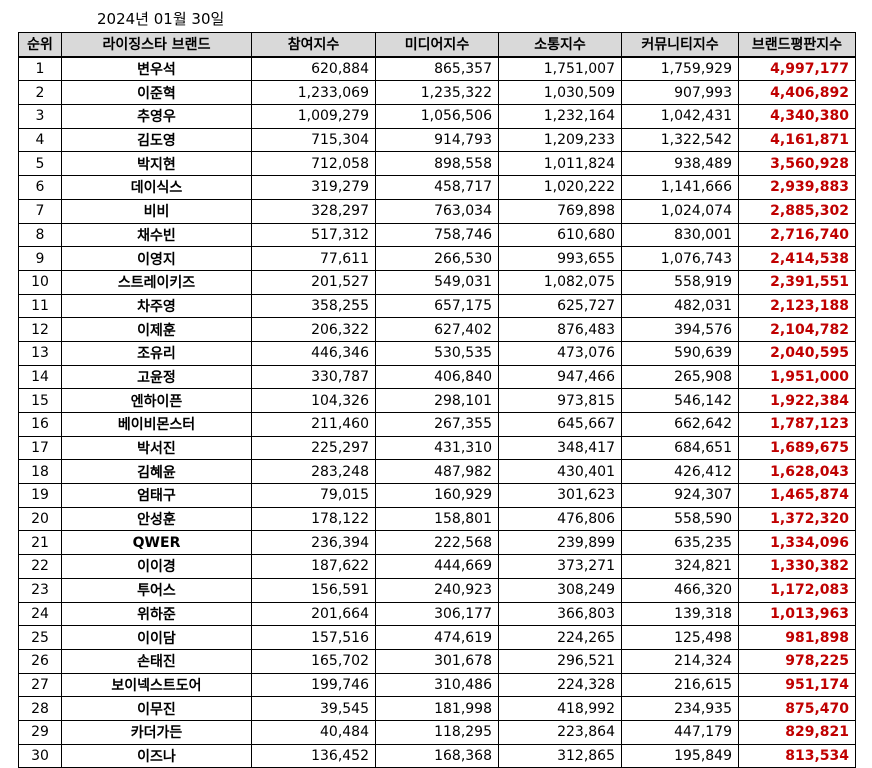  What do you see at coordinates (680, 44) in the screenshot?
I see `header-community-index: 커뮤니티지수` at bounding box center [680, 44].